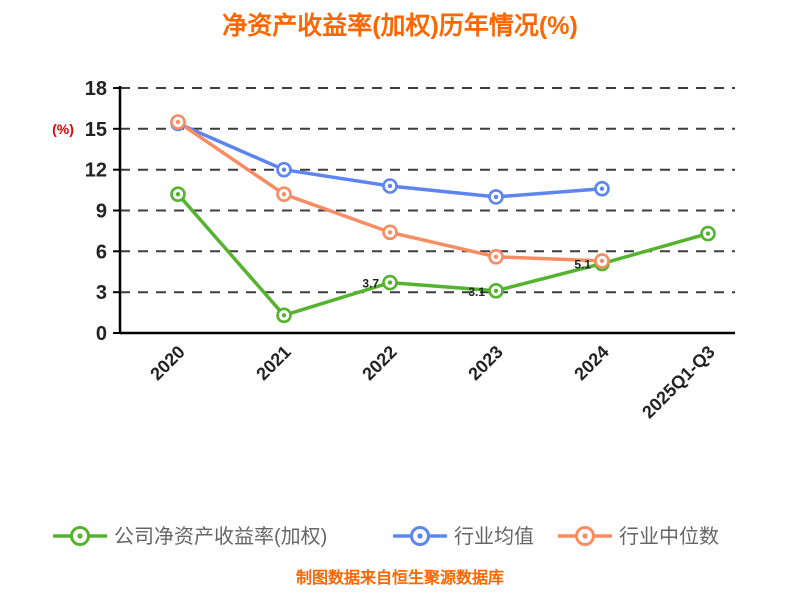 The width and height of the screenshot is (800, 600). I want to click on x-tick-label: 2023, so click(485, 363).